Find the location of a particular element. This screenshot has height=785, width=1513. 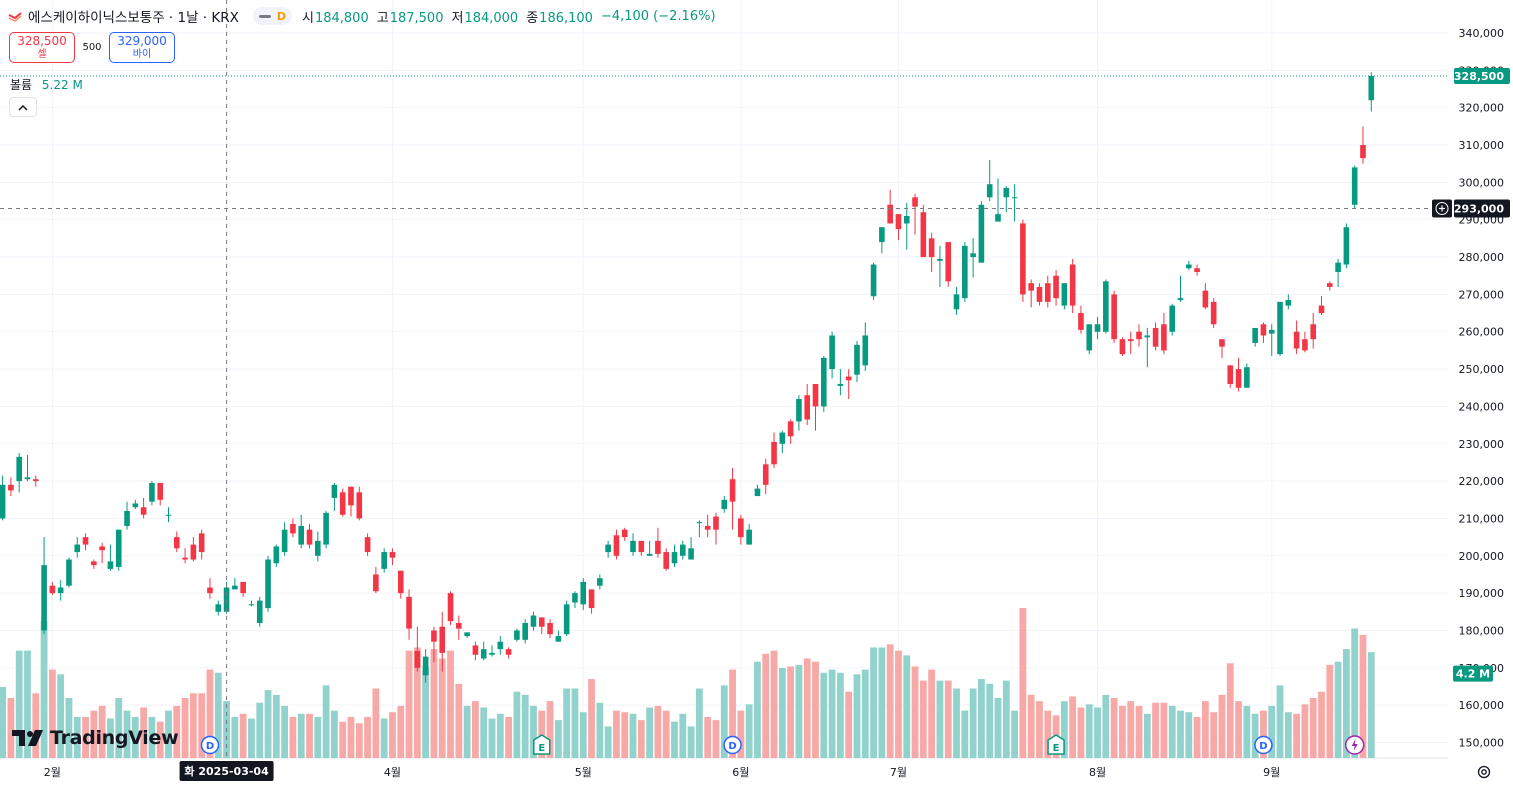

tradingview-logo: TradingView is located at coordinates (95, 738).